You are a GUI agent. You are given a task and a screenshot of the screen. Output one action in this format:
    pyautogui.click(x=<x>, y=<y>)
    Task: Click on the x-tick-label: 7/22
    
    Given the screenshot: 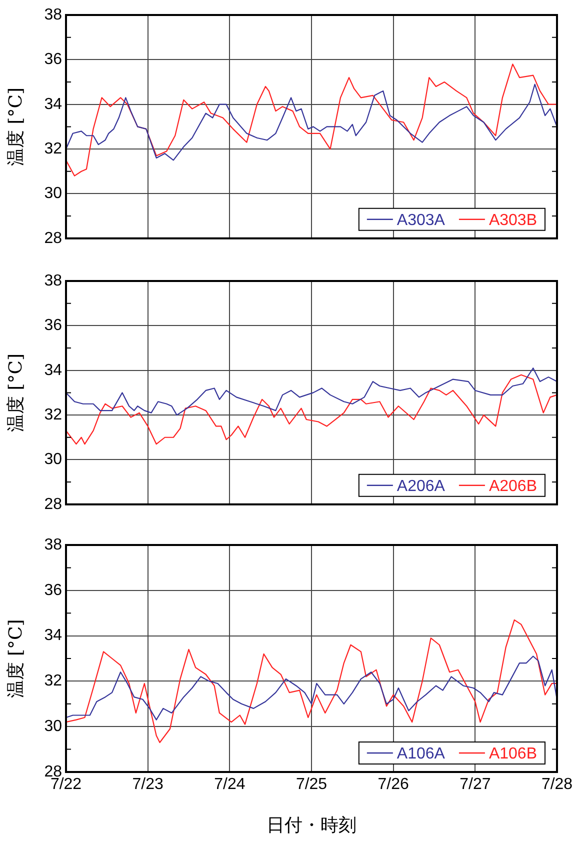 What is the action you would take?
    pyautogui.click(x=66, y=785)
    